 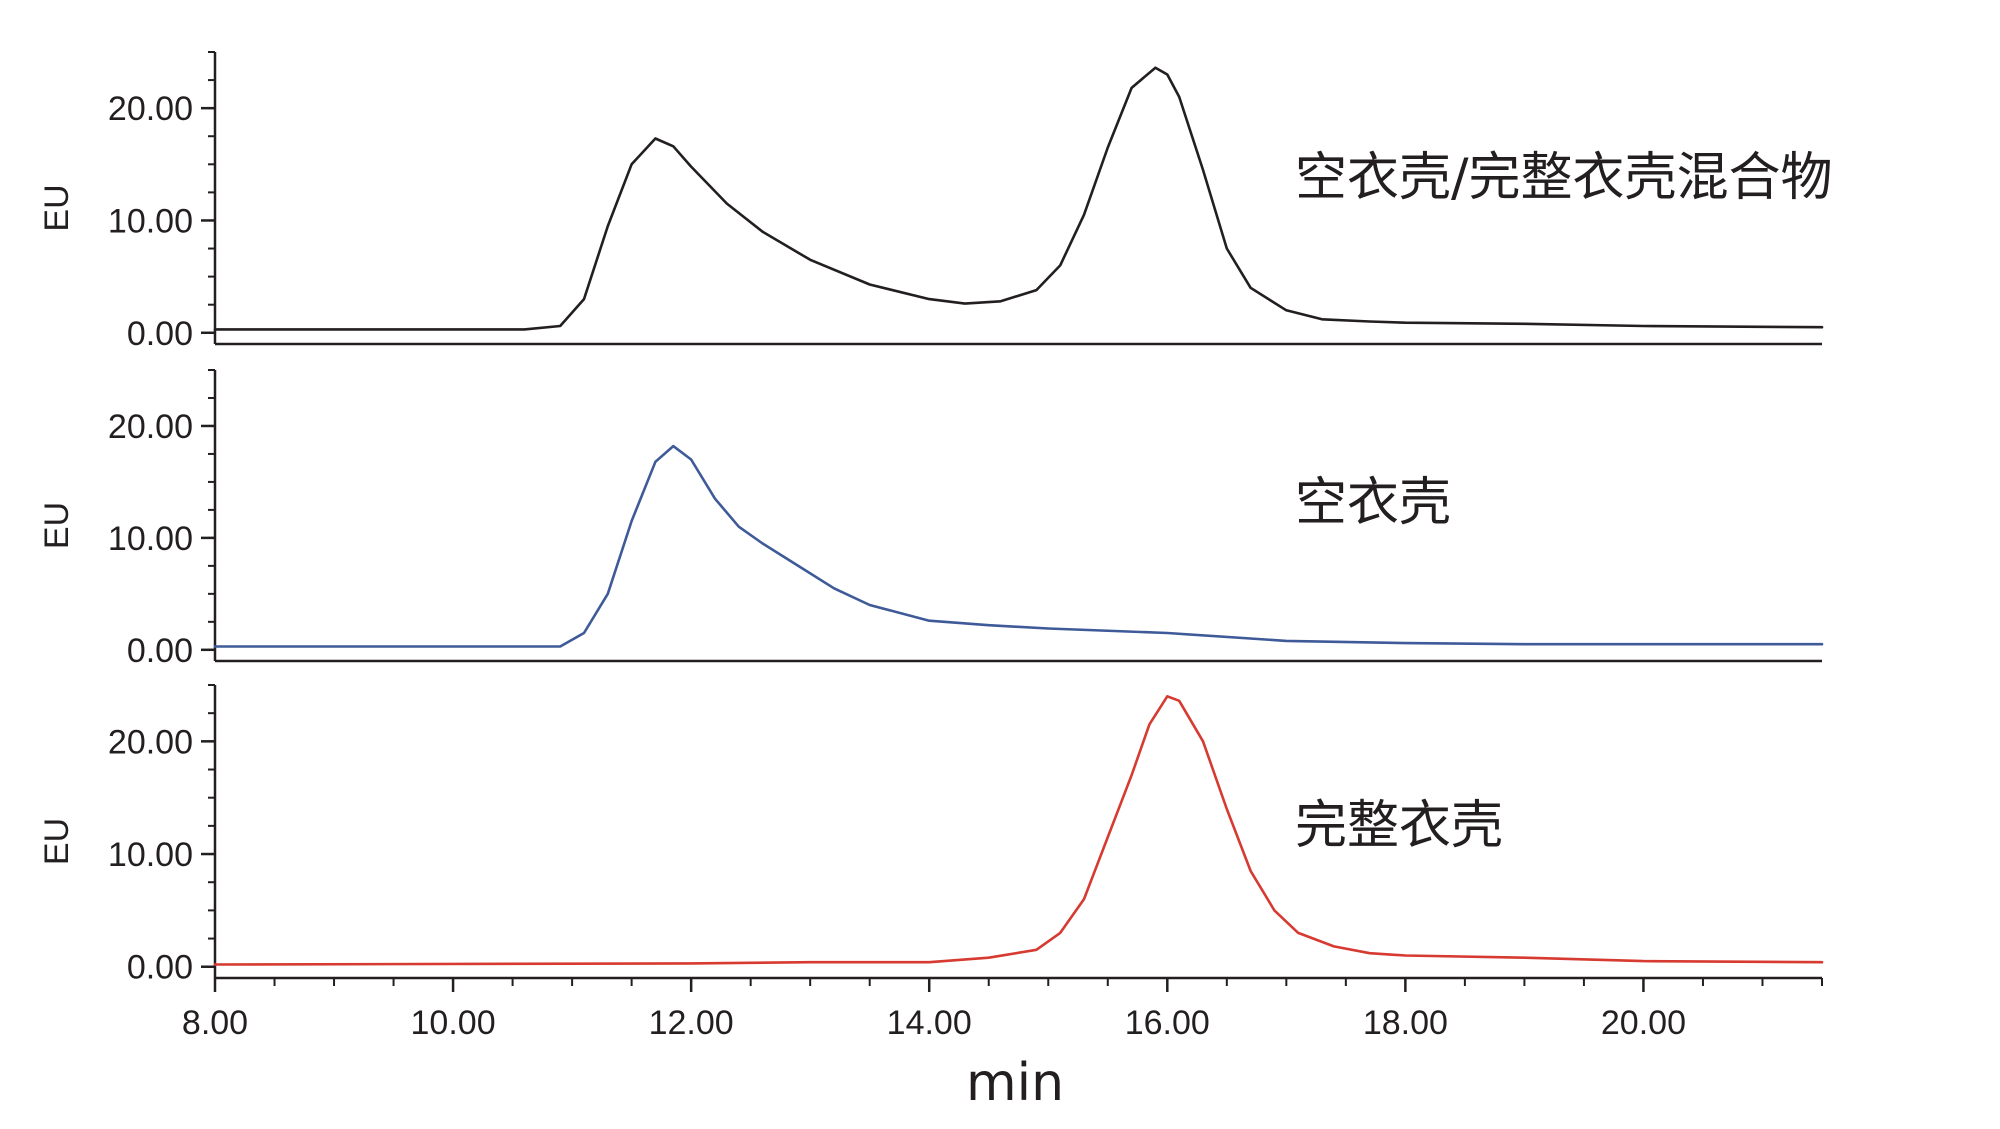 What do you see at coordinates (1643, 1023) in the screenshot?
I see `x-tick-label: 20.00` at bounding box center [1643, 1023].